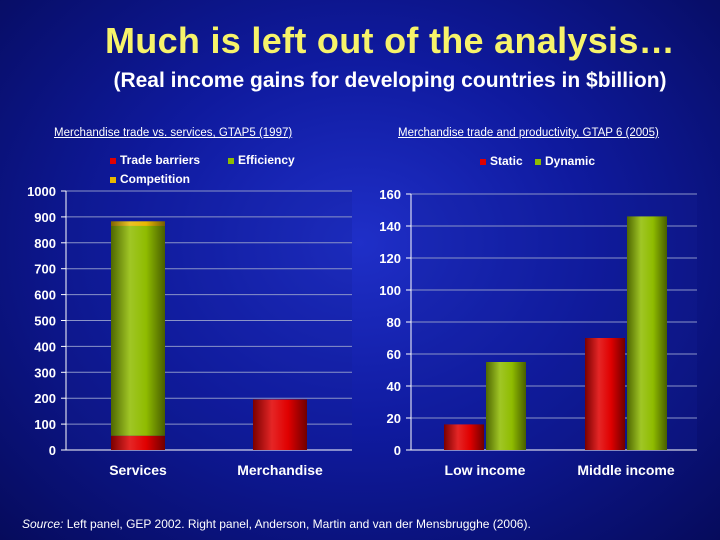 The height and width of the screenshot is (540, 720). What do you see at coordinates (52, 450) in the screenshot?
I see `left-y-tick-label: 0` at bounding box center [52, 450].